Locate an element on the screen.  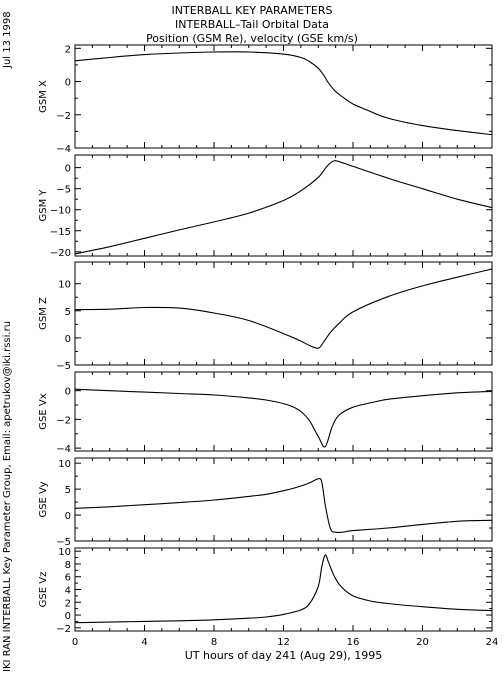
y-tick-label: −20 is located at coordinates (60, 253).